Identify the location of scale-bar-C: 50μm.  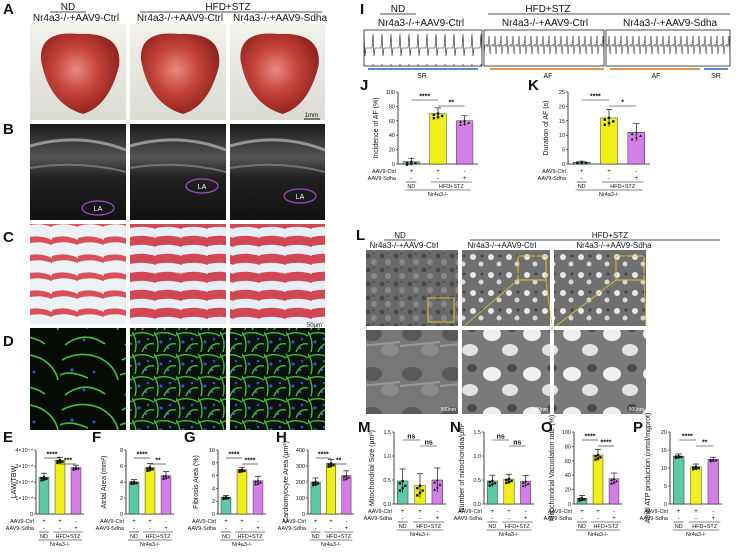
(314, 326).